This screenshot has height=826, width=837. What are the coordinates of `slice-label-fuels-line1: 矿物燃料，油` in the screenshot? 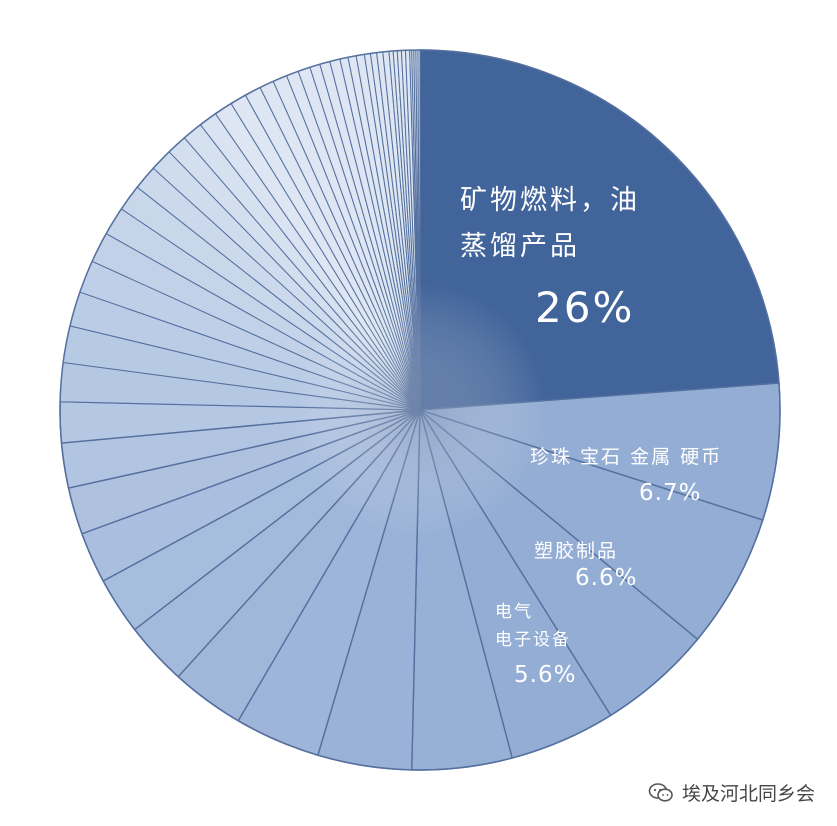 It's located at (550, 200).